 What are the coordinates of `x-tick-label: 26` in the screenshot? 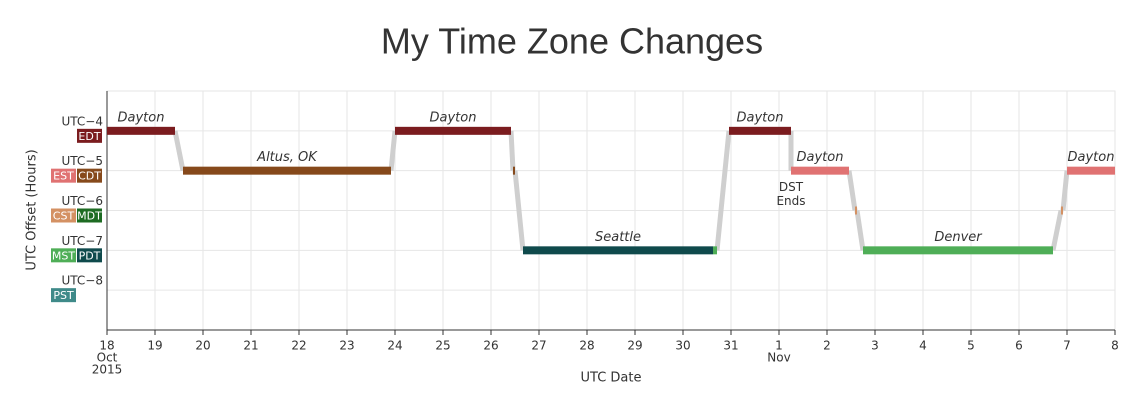 It's located at (490, 346).